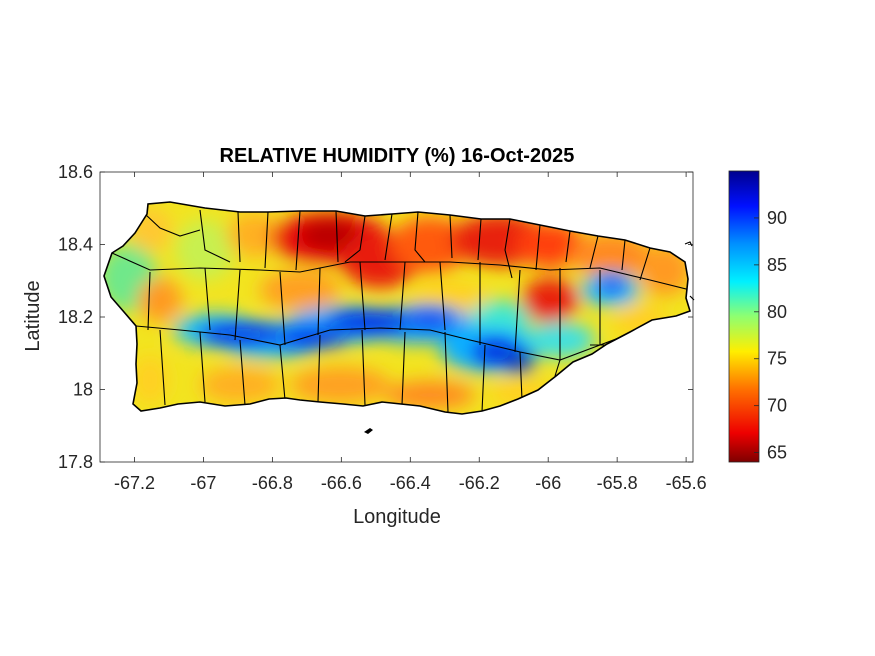  Describe the element at coordinates (341, 483) in the screenshot. I see `x-tick-label: -66.6` at that location.